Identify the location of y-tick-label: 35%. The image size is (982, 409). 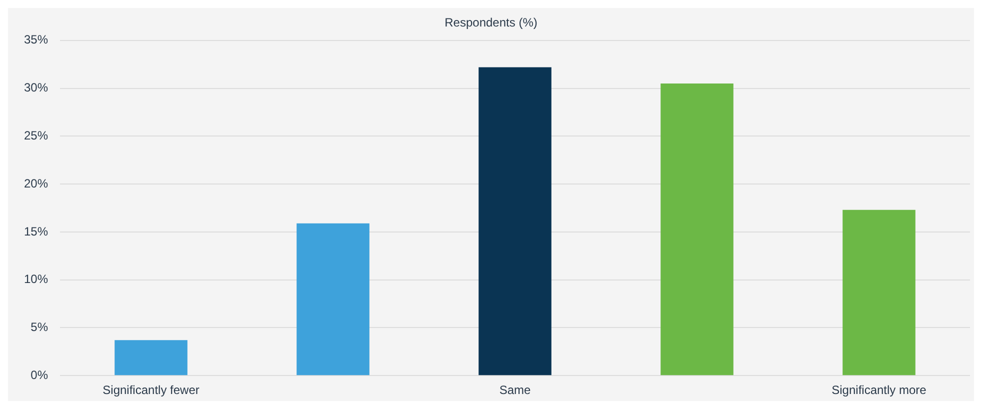
(36, 39).